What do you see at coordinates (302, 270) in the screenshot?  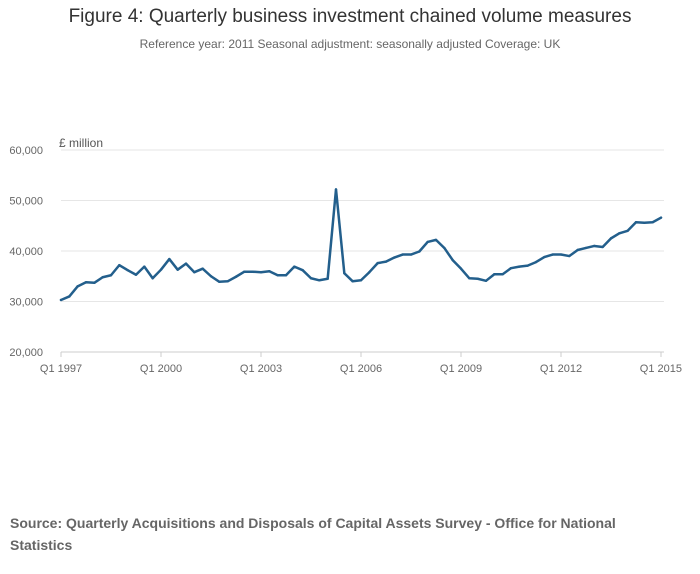 I see `data-point: Q2 2004: 36200` at bounding box center [302, 270].